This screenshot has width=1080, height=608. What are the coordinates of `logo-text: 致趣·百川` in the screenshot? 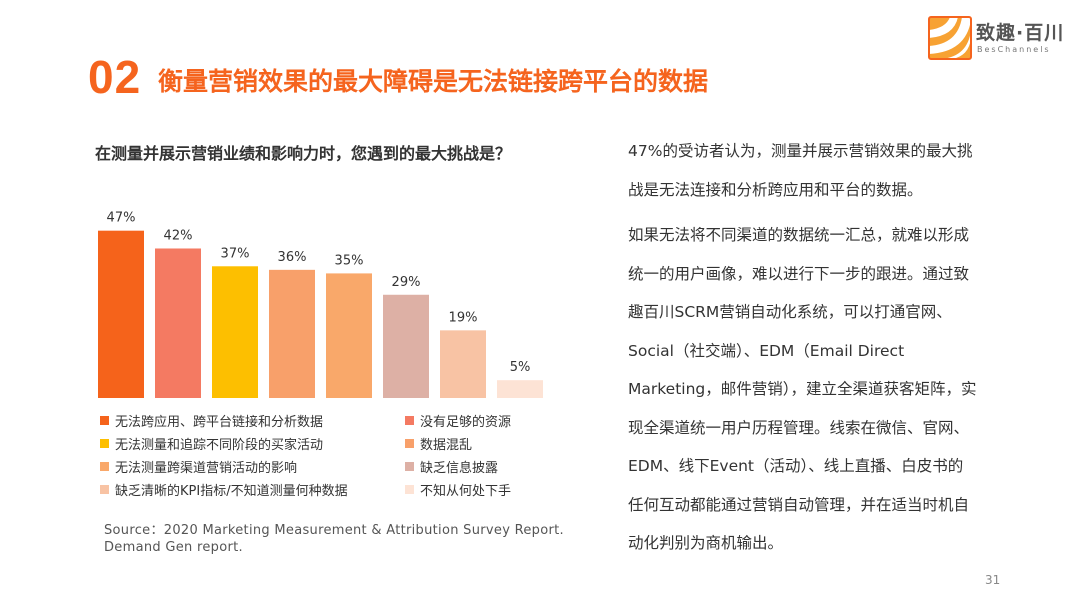 It's located at (1020, 33).